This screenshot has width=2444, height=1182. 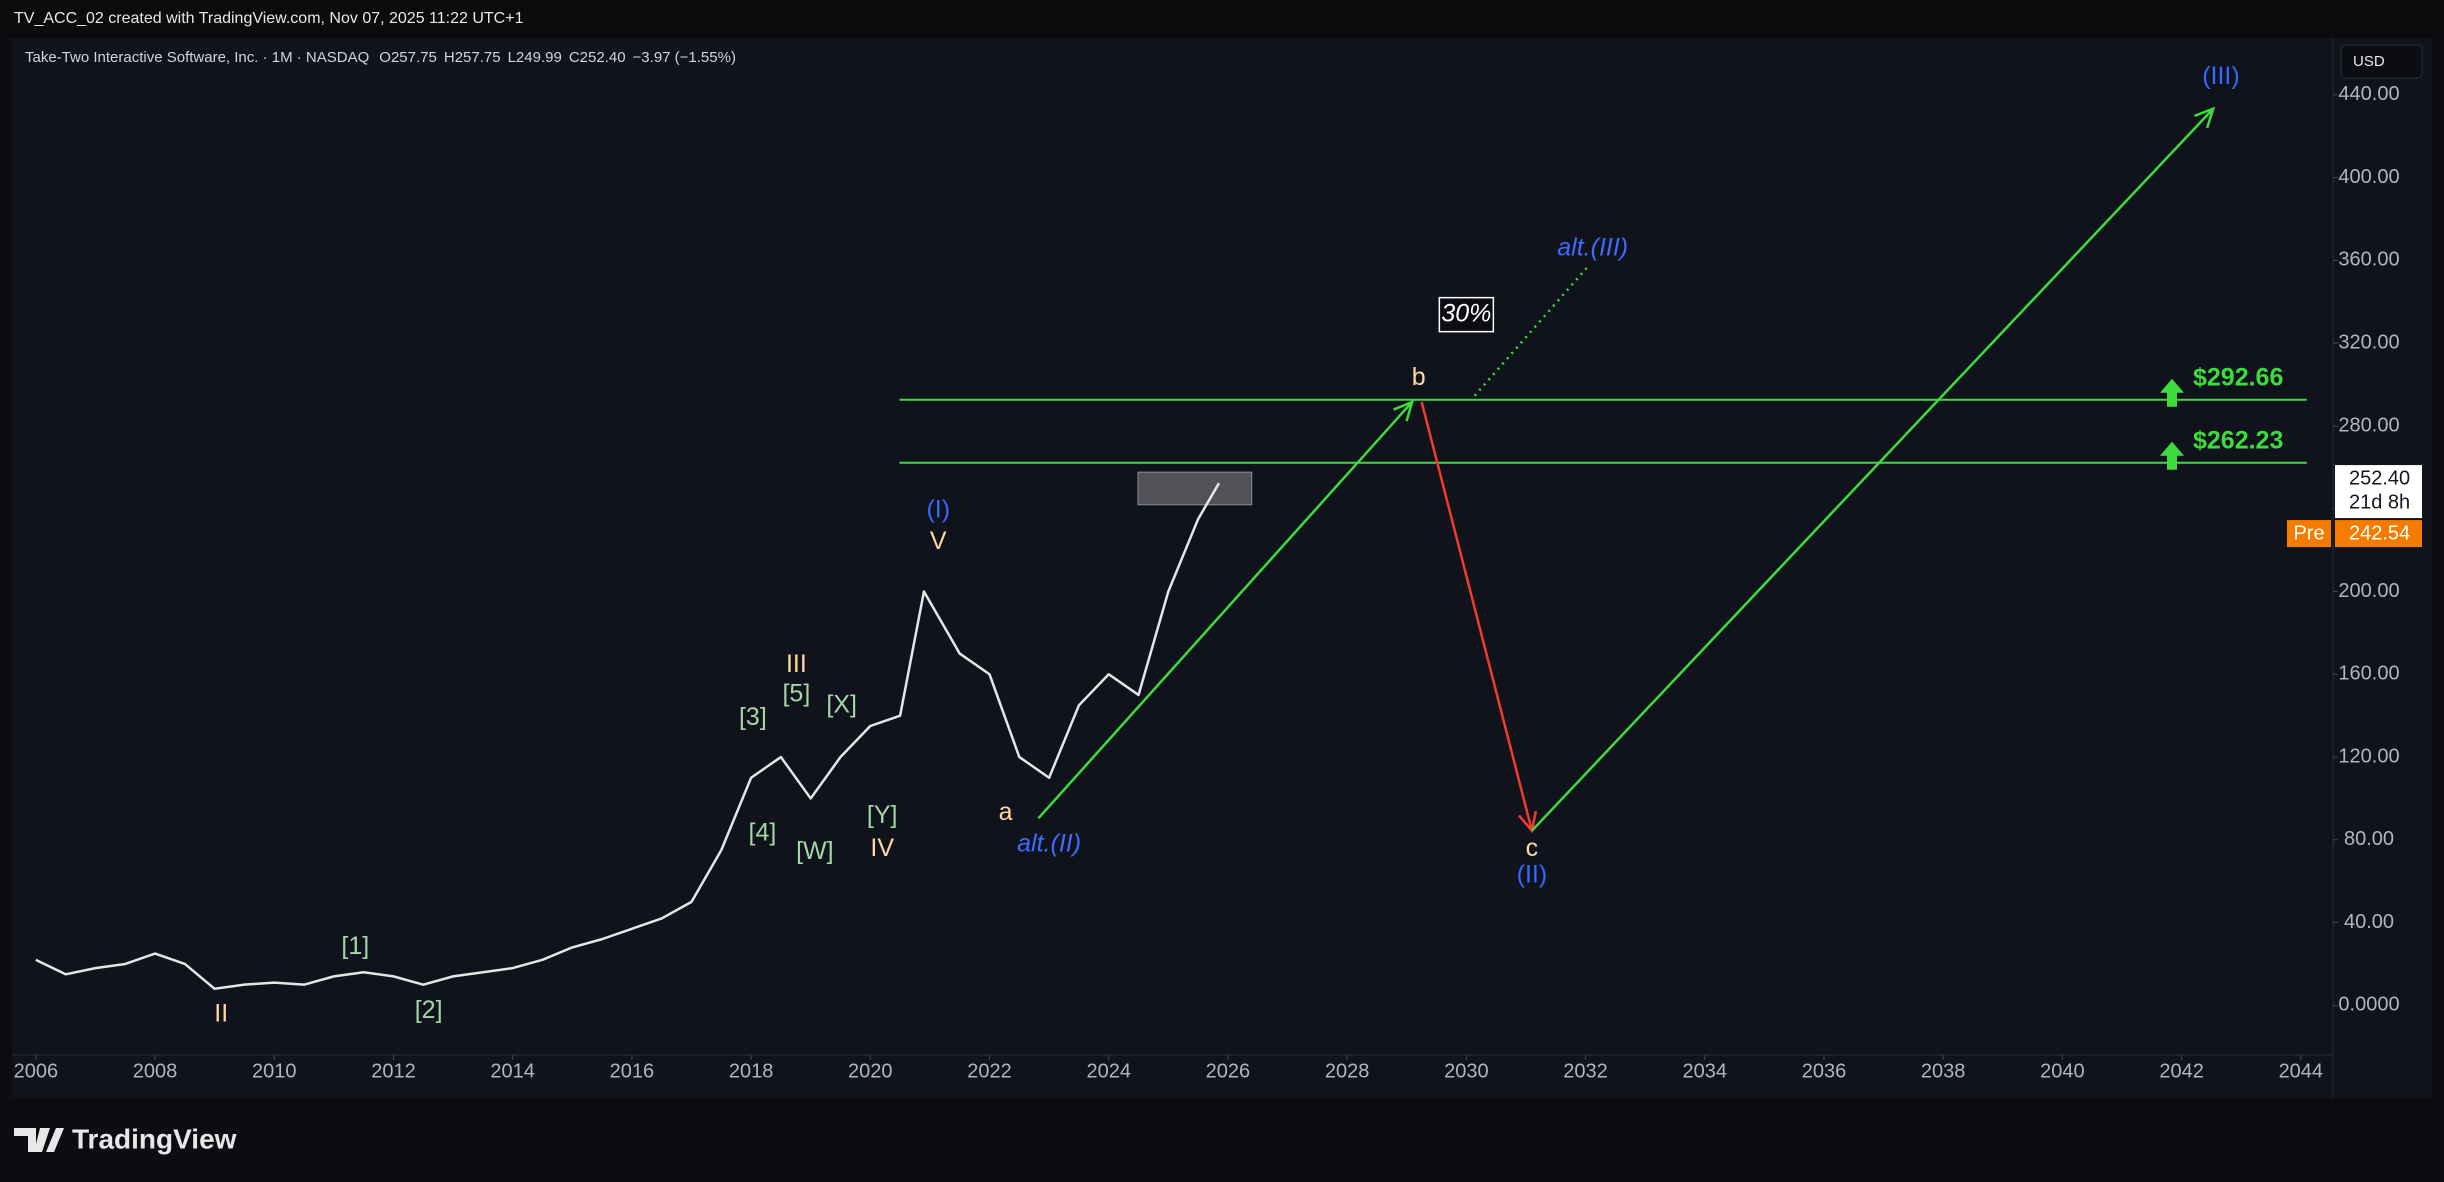 I want to click on x-tick-label: 2042, so click(x=2181, y=1071).